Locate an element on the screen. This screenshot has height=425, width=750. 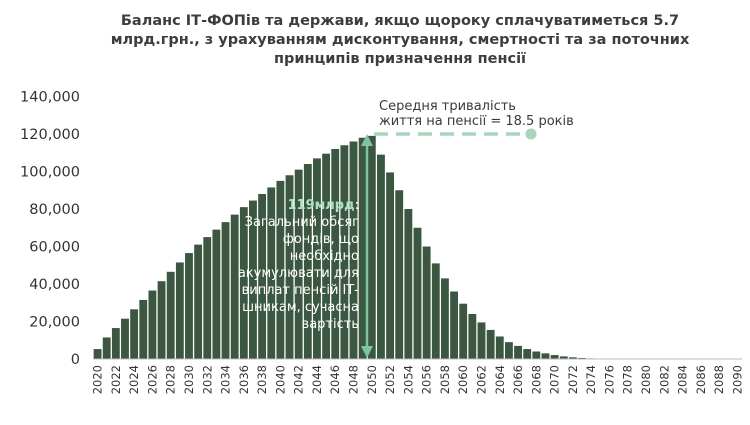
y-tick-label: 100,000 is located at coordinates (50, 173).